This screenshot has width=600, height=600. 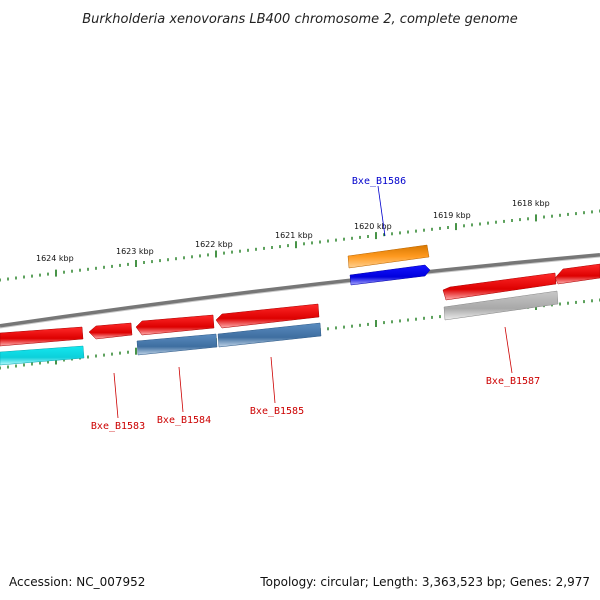 What do you see at coordinates (381, 211) in the screenshot?
I see `callout-line-bxe-b1586` at bounding box center [381, 211].